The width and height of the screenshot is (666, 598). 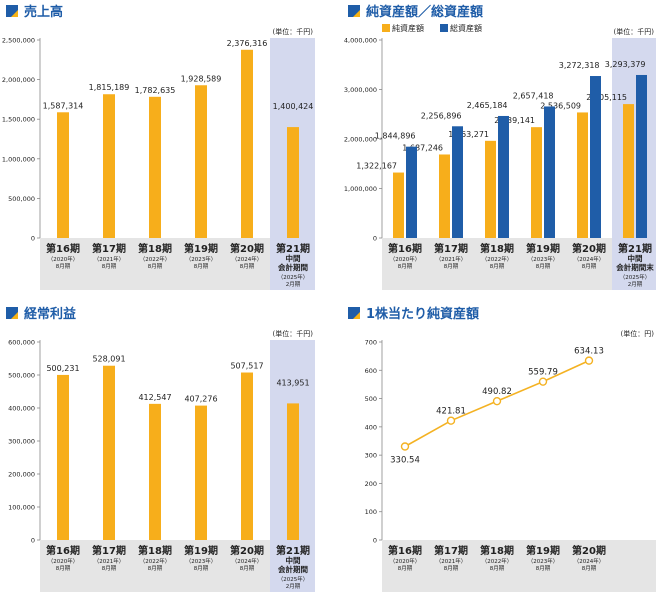 I want to click on category-sublabel: 2月期, so click(x=635, y=284).